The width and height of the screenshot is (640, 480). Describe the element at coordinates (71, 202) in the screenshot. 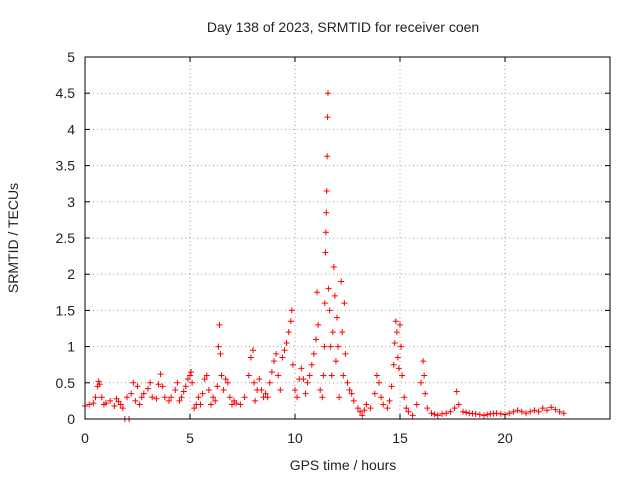

I see `y-tick-label: 3` at that location.